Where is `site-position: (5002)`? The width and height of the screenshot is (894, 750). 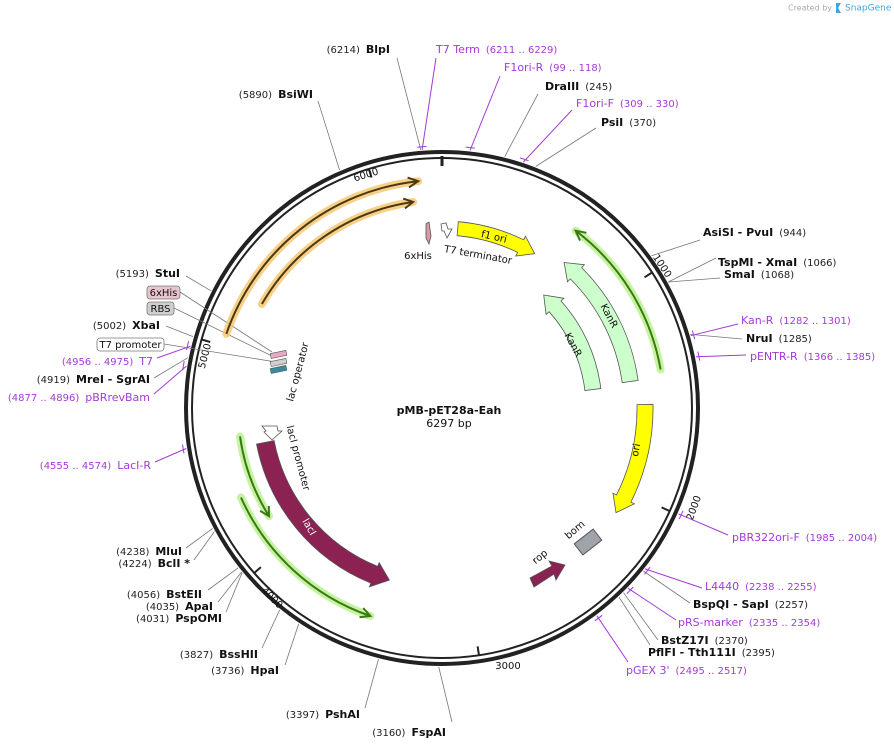
site-position: (5002) is located at coordinates (109, 326).